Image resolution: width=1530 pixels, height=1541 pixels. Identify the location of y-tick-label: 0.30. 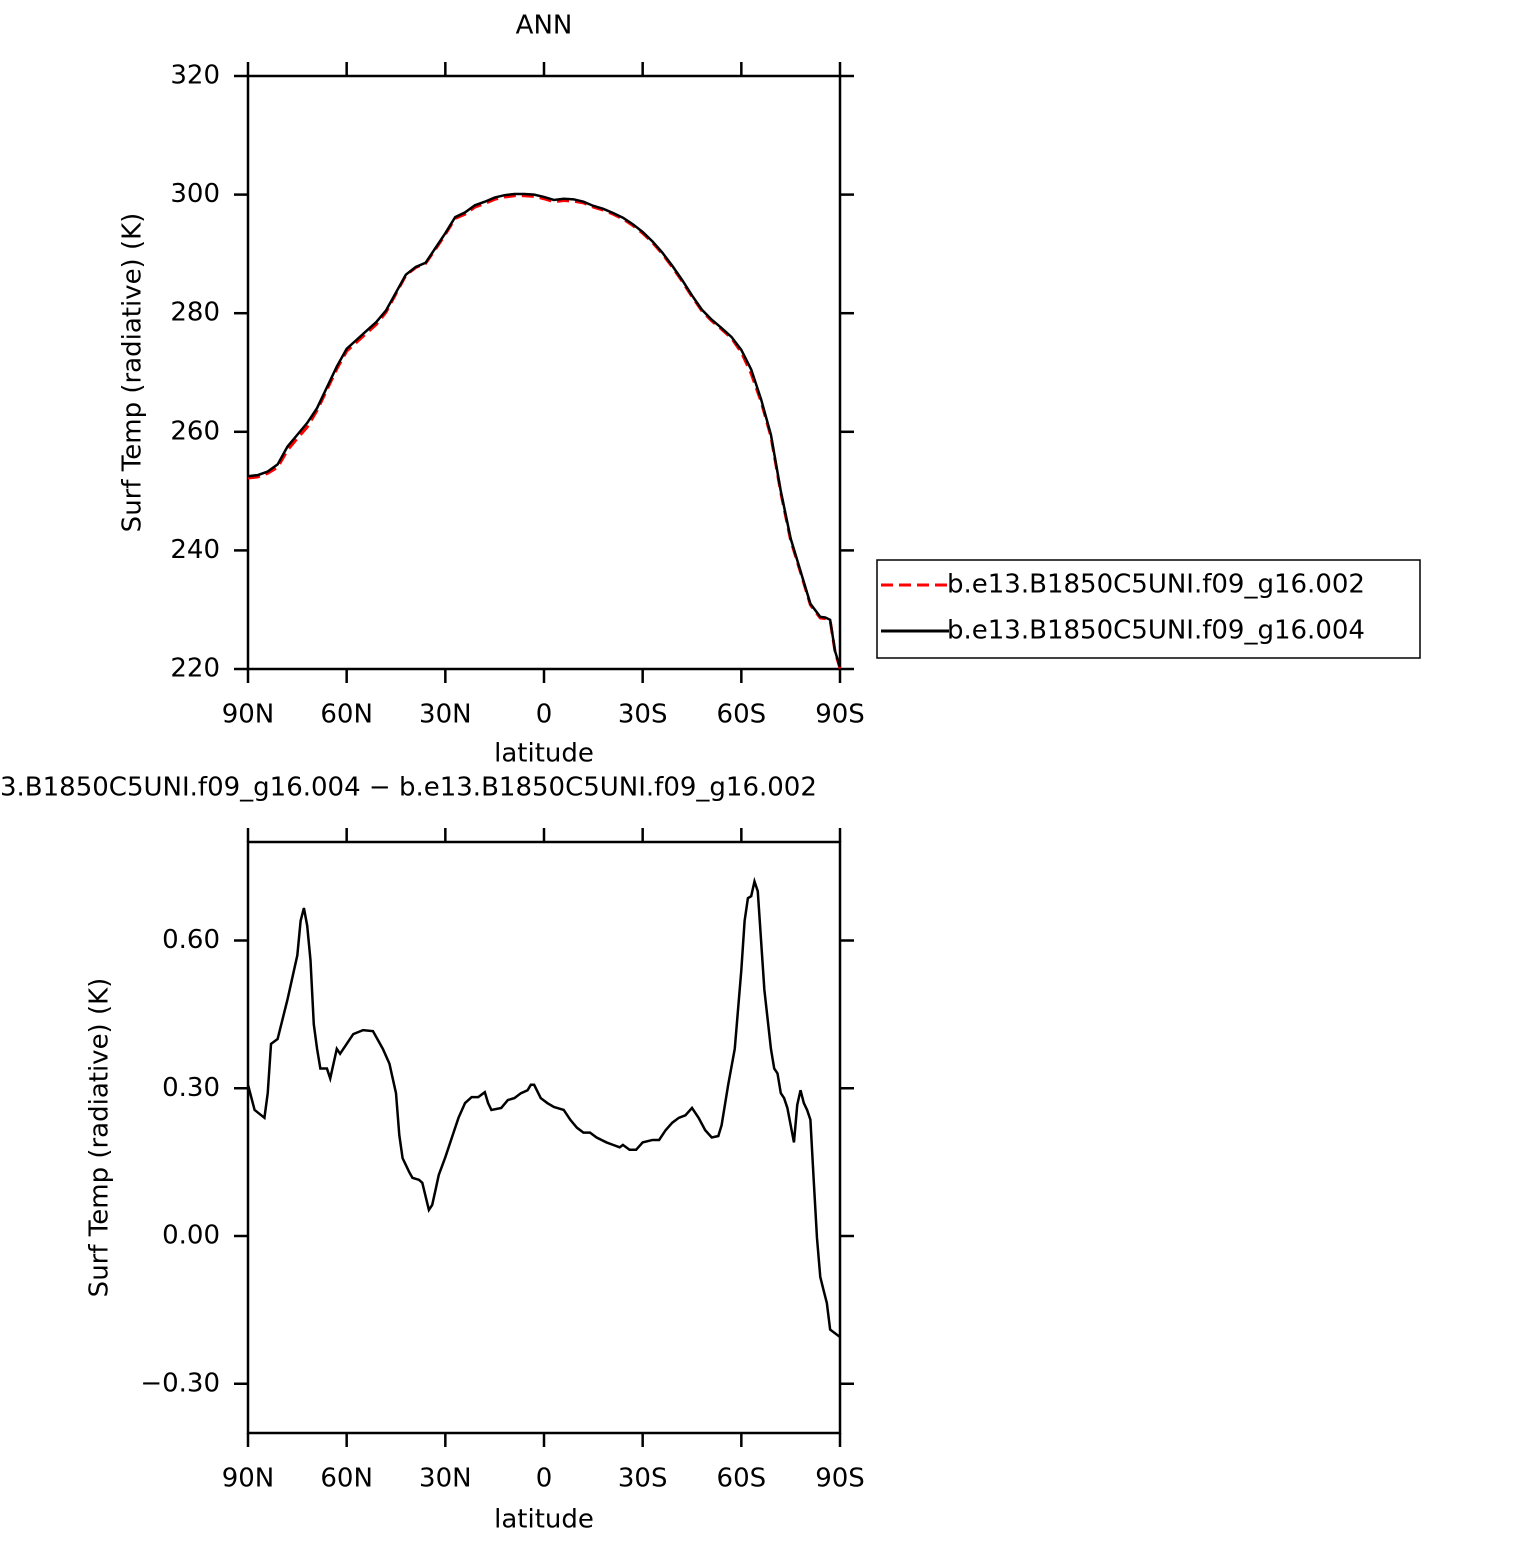
(191, 1088).